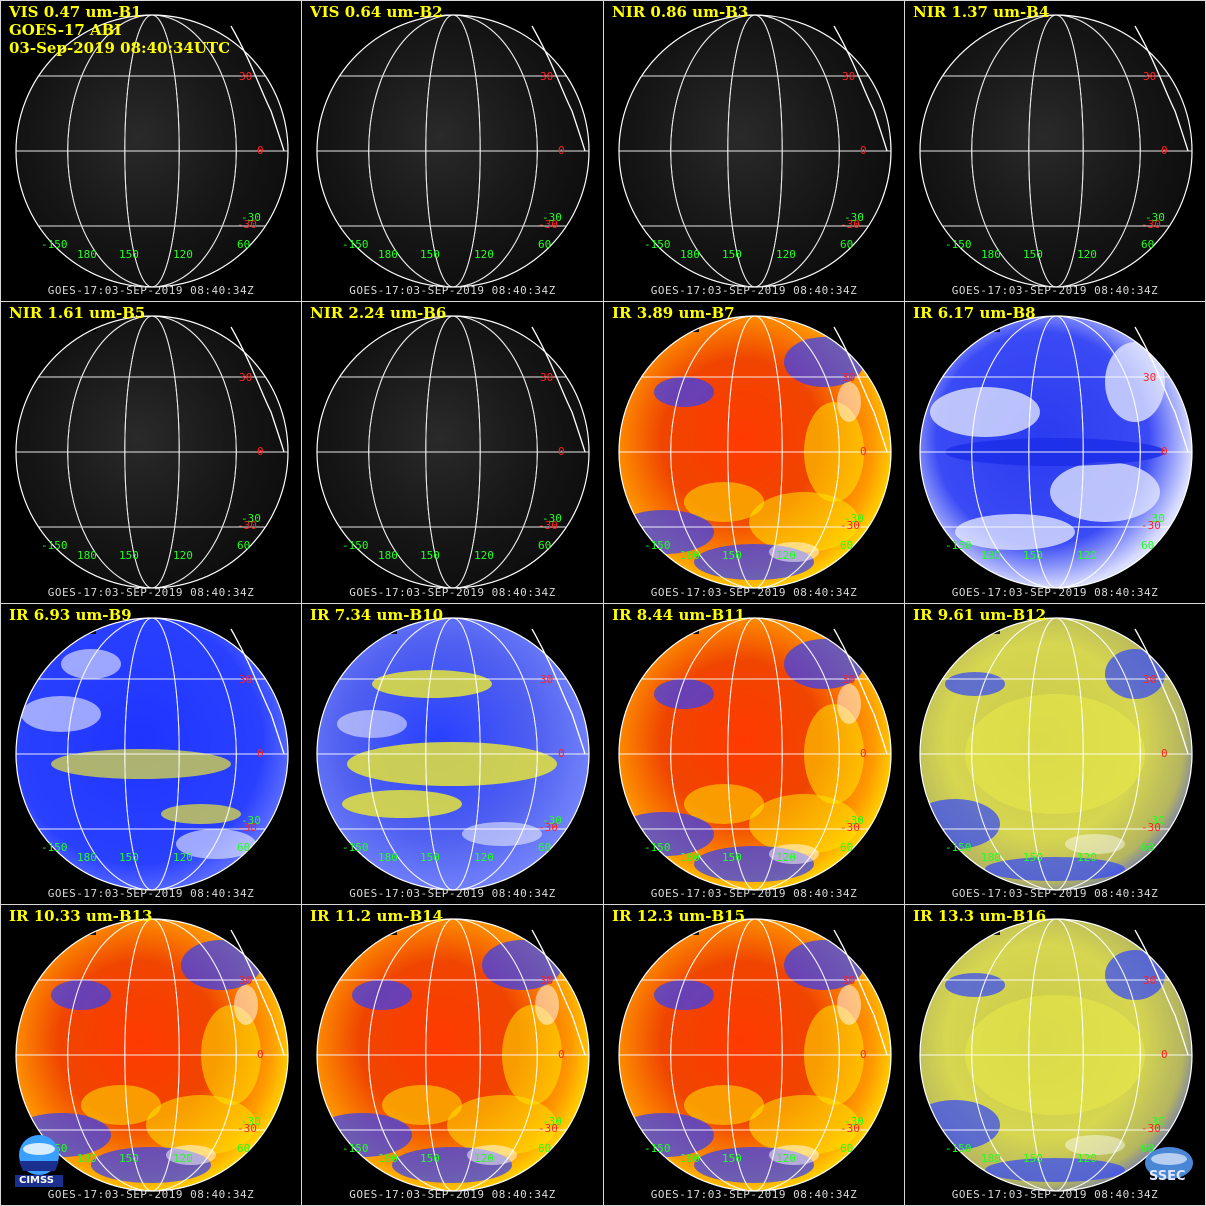  I want to click on band-title: VIS 0.64 um-B2, so click(376, 12).